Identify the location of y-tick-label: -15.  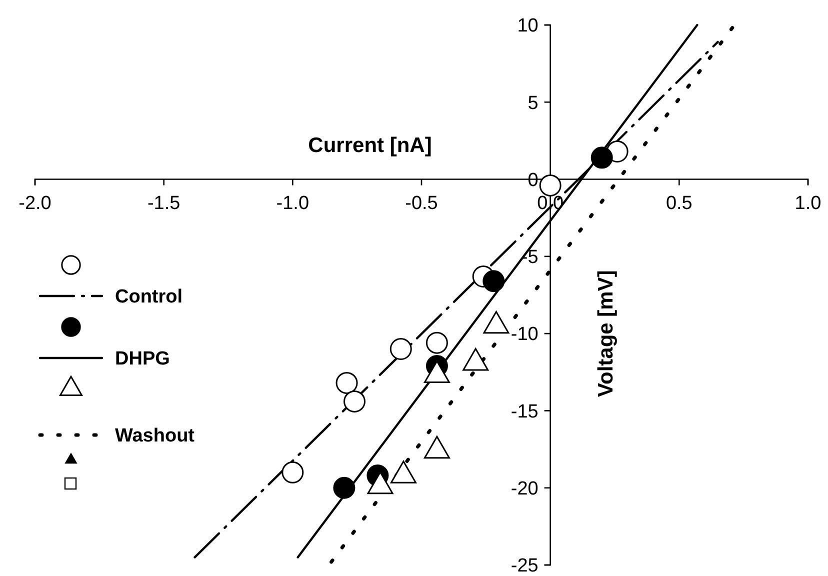
(524, 411).